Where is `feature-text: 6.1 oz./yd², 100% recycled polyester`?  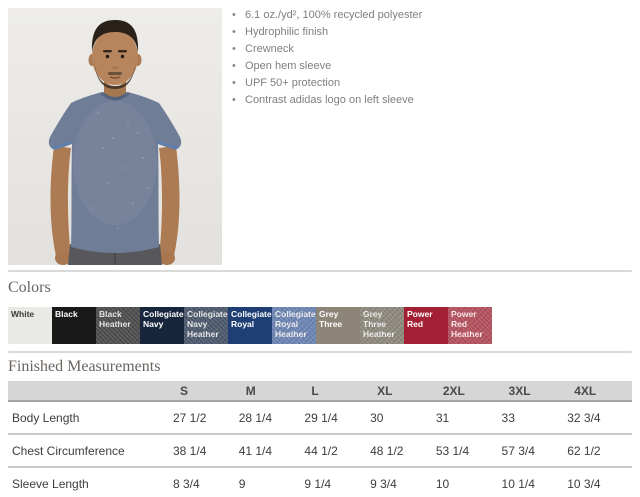 feature-text: 6.1 oz./yd², 100% recycled polyester is located at coordinates (334, 15).